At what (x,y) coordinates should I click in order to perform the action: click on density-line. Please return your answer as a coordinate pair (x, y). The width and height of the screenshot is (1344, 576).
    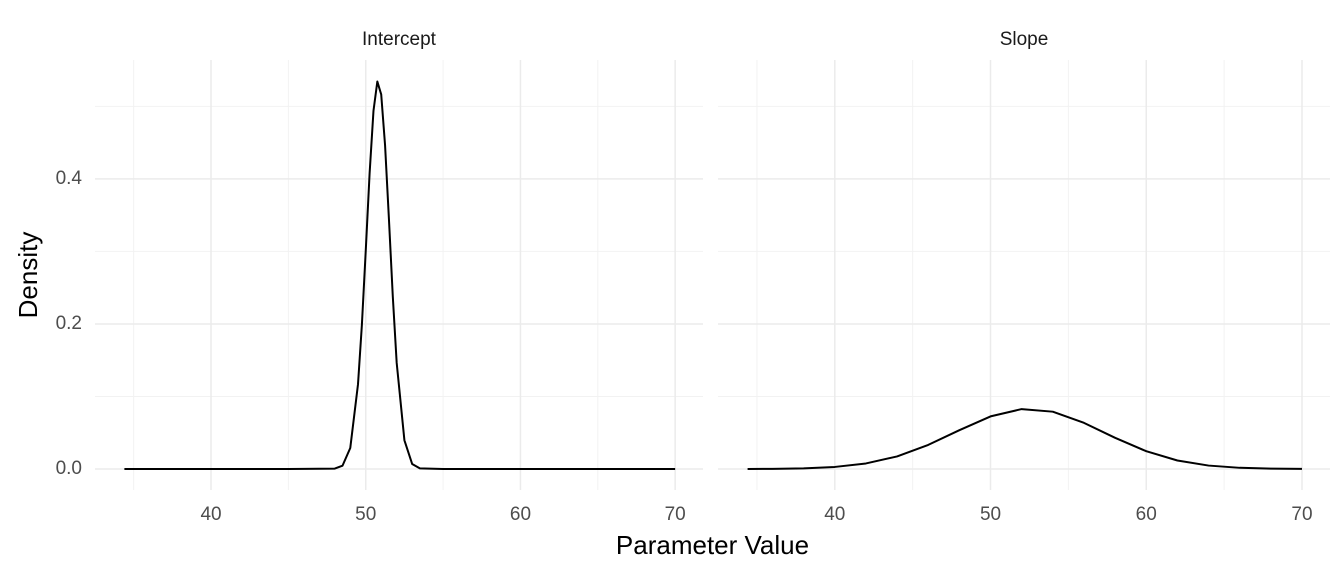
    Looking at the image, I should click on (1024, 439).